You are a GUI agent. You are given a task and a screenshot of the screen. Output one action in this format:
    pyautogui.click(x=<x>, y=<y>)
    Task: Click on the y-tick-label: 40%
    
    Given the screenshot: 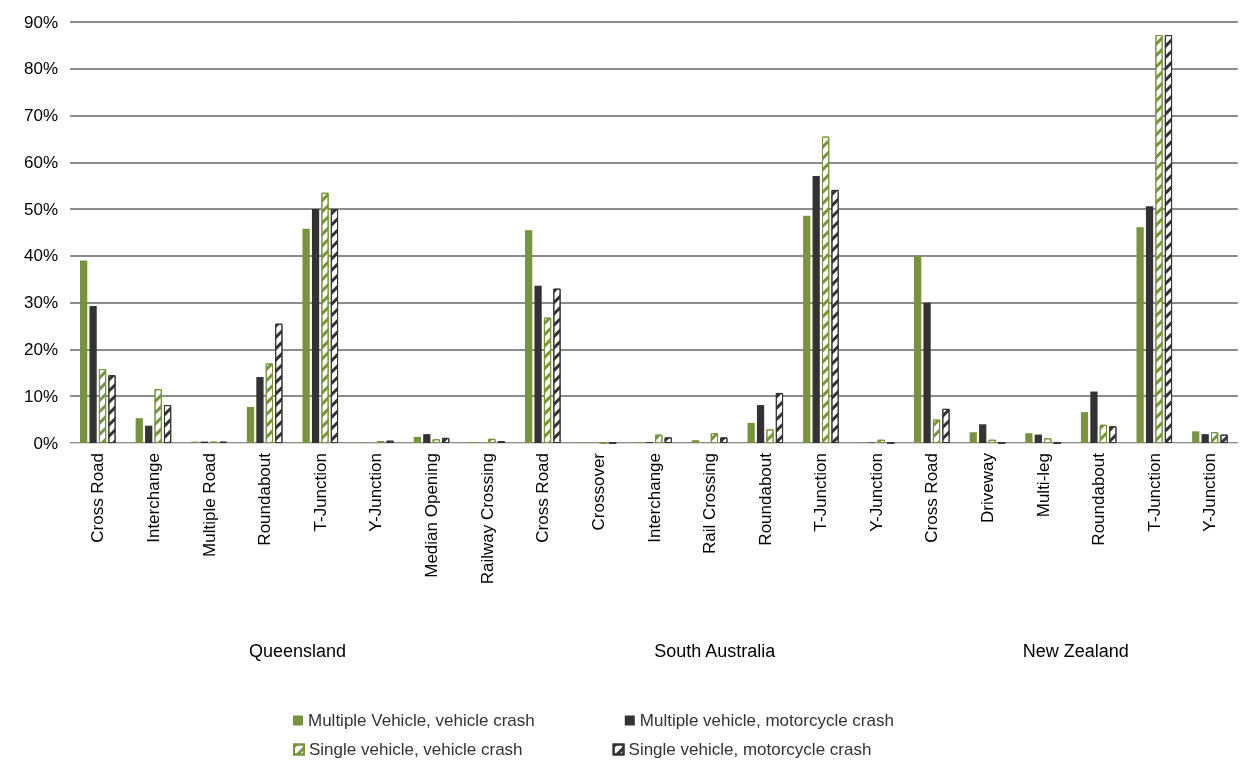 What is the action you would take?
    pyautogui.click(x=40, y=256)
    